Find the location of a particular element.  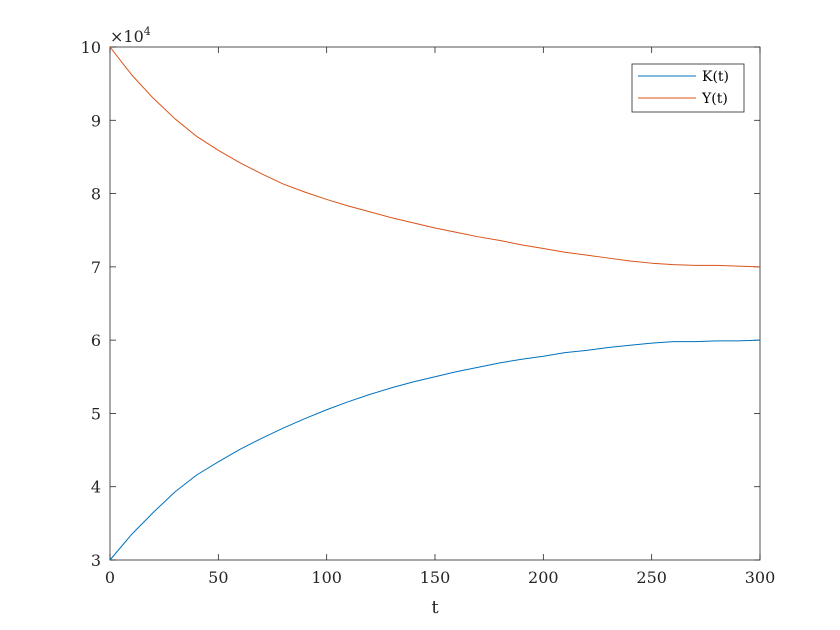

x-axis-label: t is located at coordinates (435, 607).